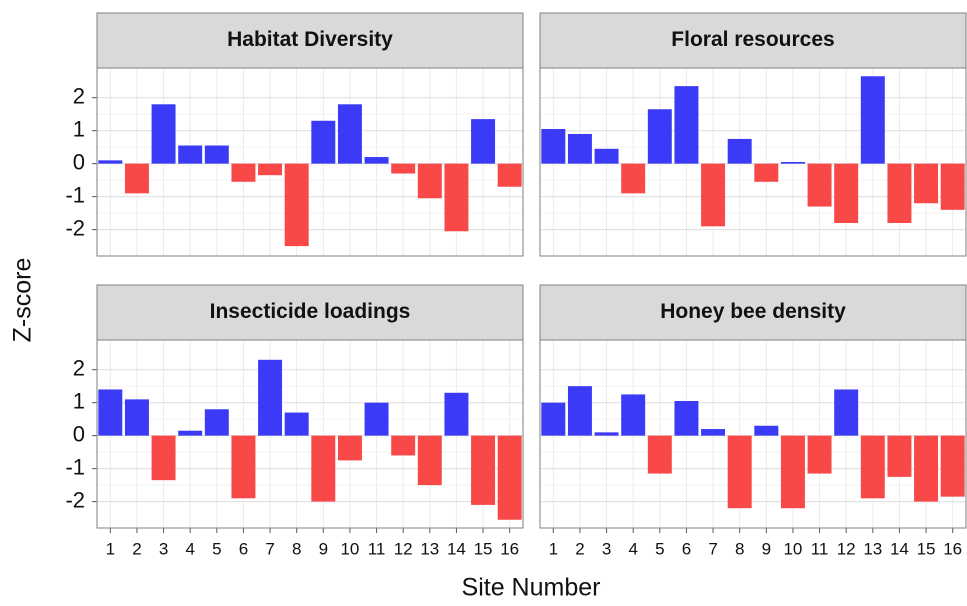  What do you see at coordinates (712, 548) in the screenshot?
I see `x-tick-label: 7` at bounding box center [712, 548].